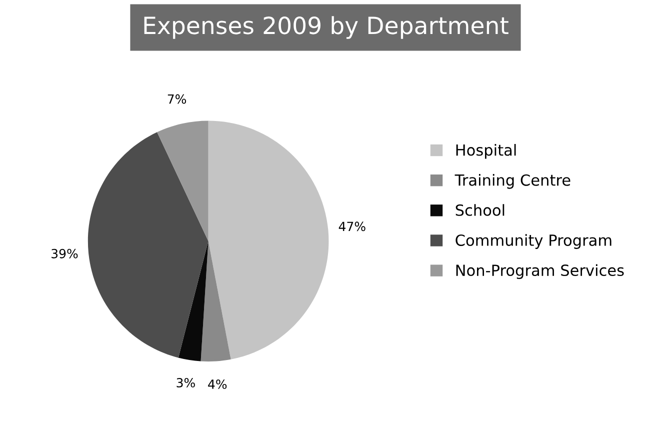 The image size is (651, 423). Describe the element at coordinates (185, 383) in the screenshot. I see `data-label: 3%` at that location.